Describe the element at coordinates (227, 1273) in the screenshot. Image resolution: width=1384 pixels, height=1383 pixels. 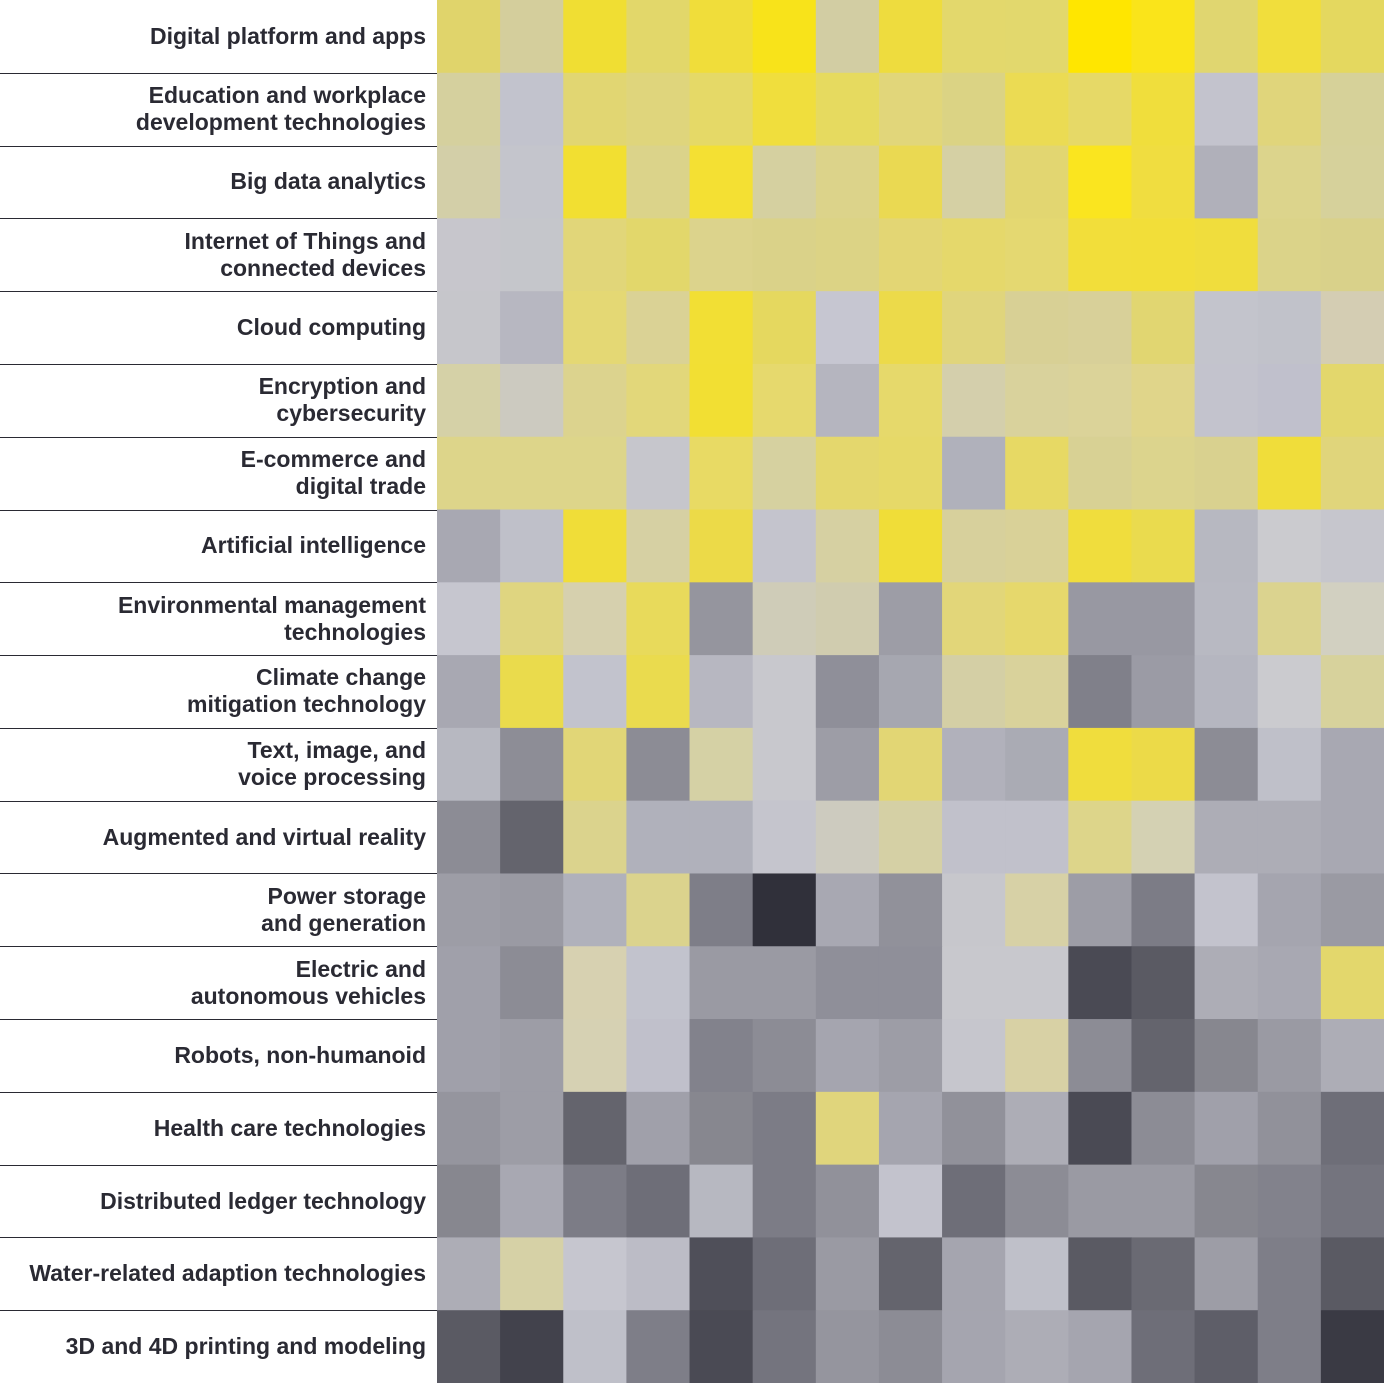
I see `row-label: Water-related adaption technologies` at that location.